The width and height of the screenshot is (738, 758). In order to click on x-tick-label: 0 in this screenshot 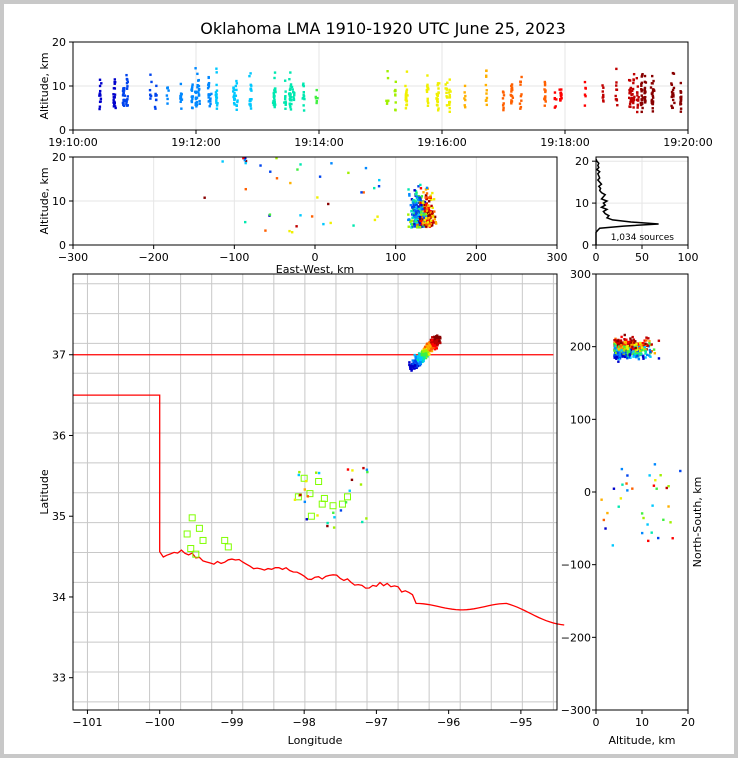, I will do `click(315, 257)`.